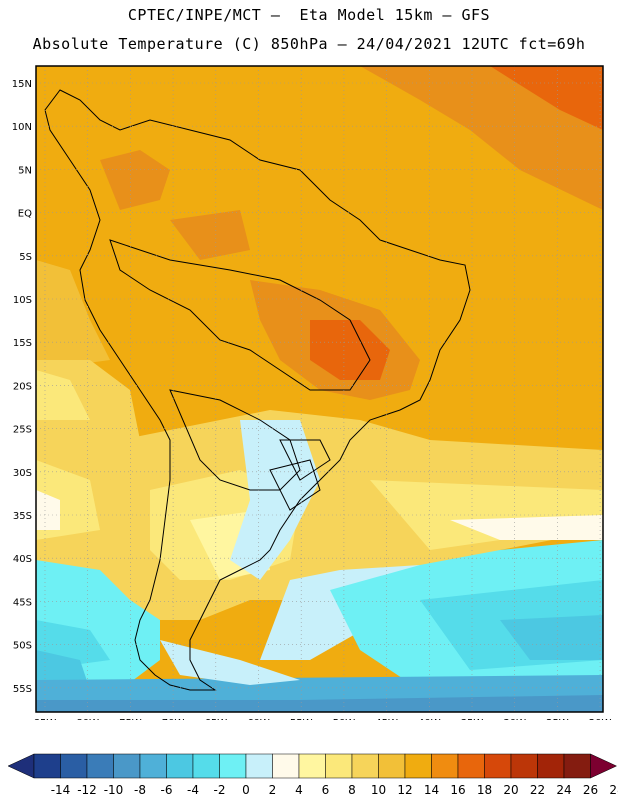 This screenshot has width=618, height=800. Describe the element at coordinates (246, 790) in the screenshot. I see `colorbar-tick-label: 0` at that location.